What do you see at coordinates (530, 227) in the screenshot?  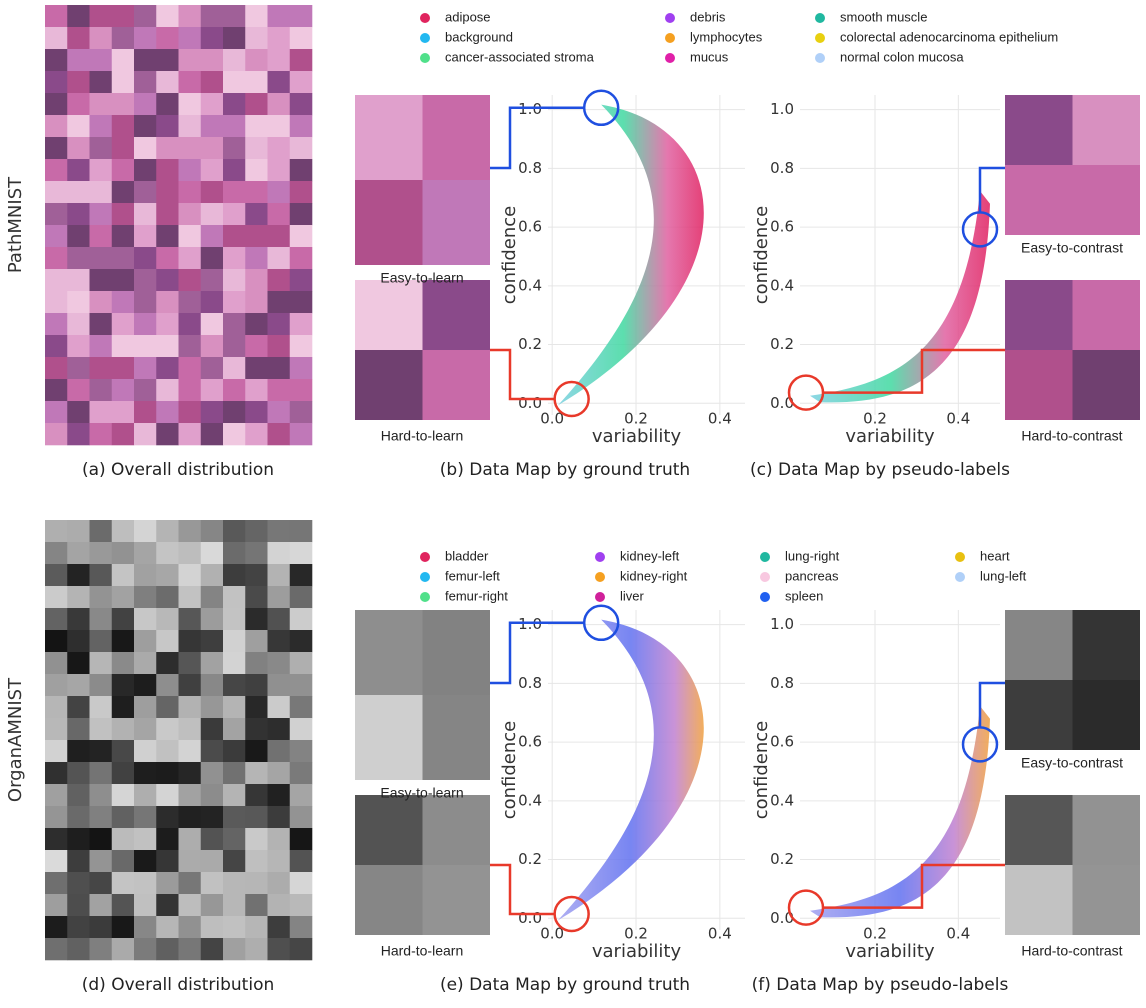 I see `y-tick-label: 0.6` at bounding box center [530, 227].